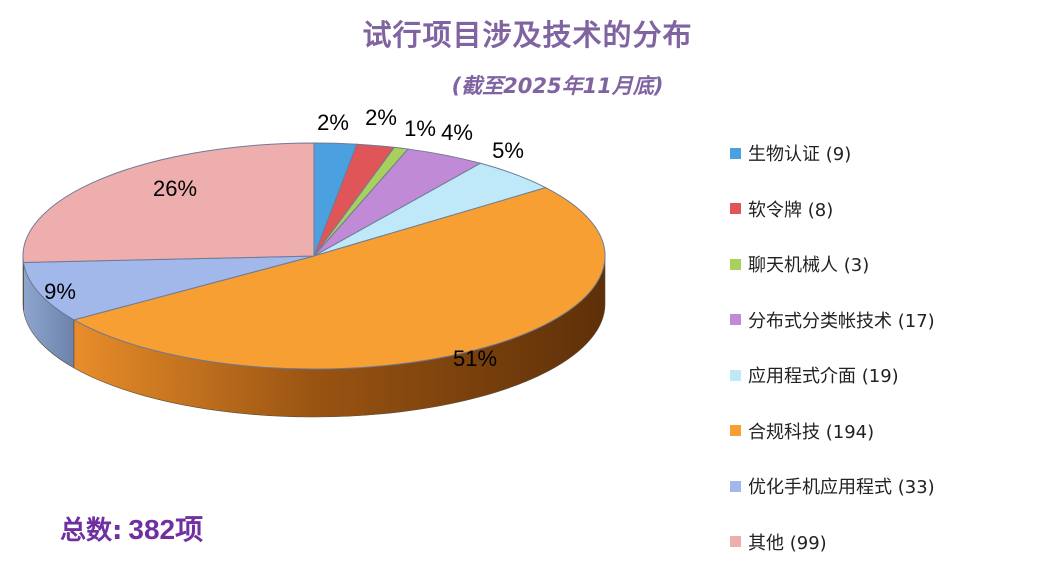 The height and width of the screenshot is (580, 1055). I want to click on total-value: 382项, so click(166, 529).